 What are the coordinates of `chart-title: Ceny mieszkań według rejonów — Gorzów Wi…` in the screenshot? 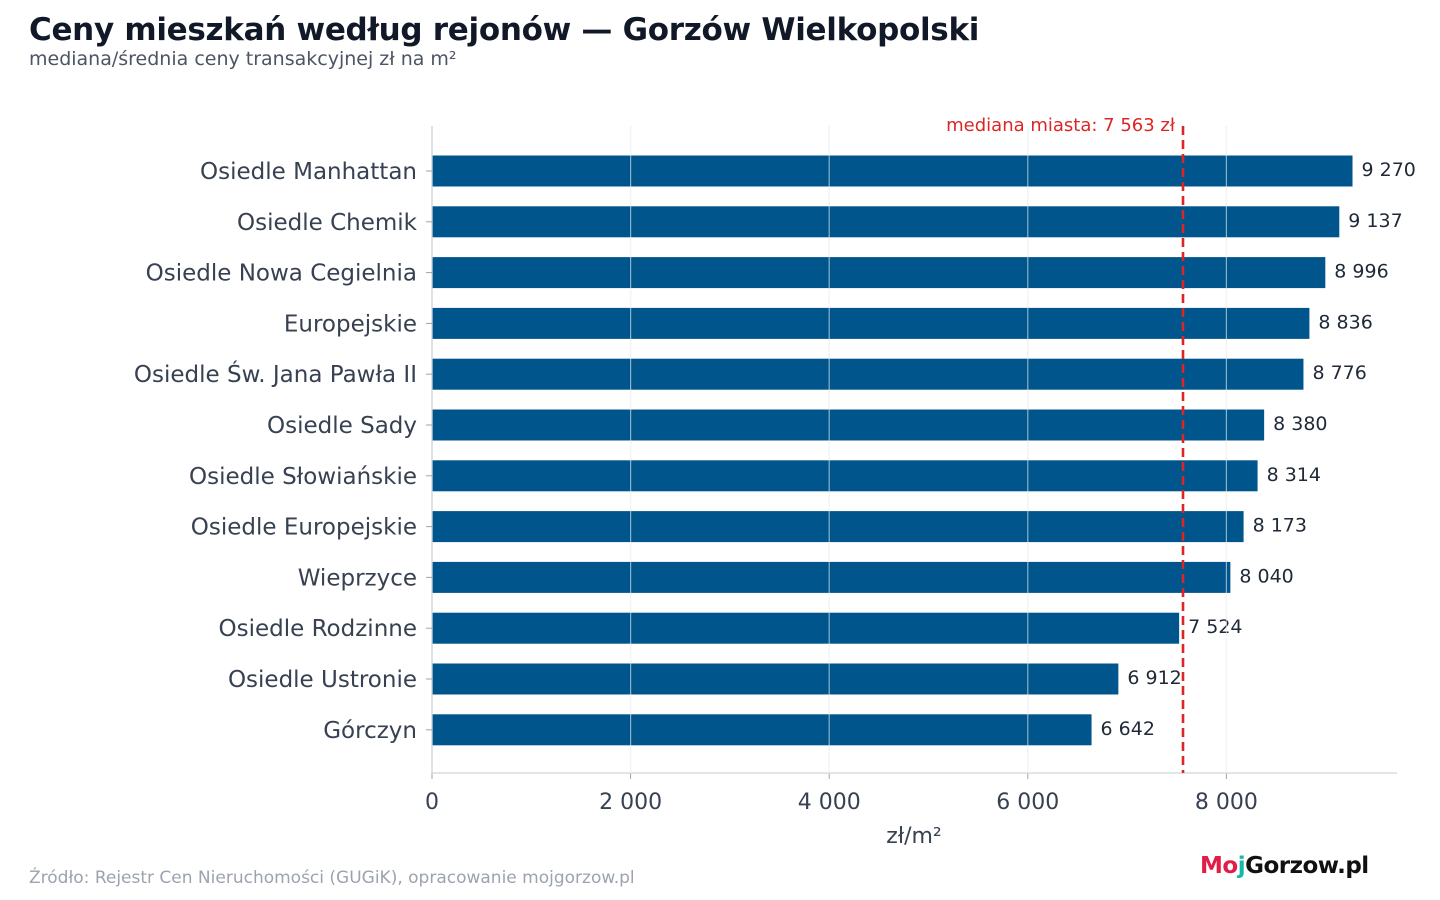 It's located at (504, 30).